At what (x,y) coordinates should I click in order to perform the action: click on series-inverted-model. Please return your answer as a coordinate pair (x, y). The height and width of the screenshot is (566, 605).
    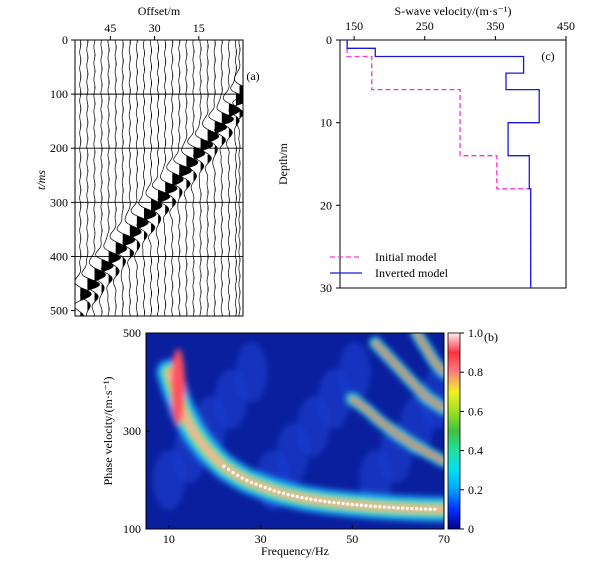
    Looking at the image, I should click on (443, 164).